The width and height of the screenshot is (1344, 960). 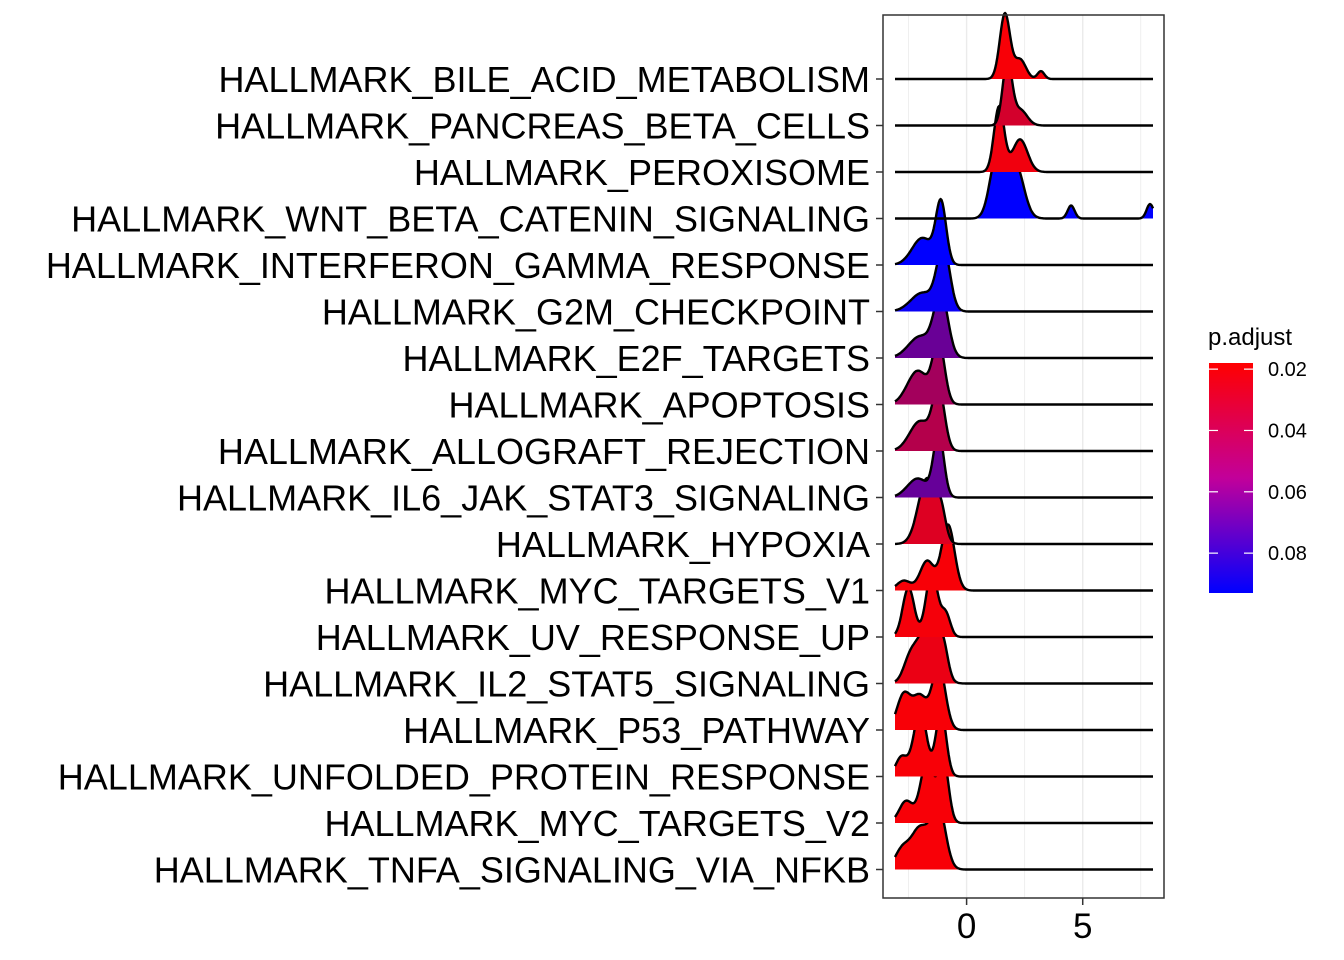 I want to click on y-tick-label: HALLMARK_P53_PATHWAY, so click(x=636, y=730).